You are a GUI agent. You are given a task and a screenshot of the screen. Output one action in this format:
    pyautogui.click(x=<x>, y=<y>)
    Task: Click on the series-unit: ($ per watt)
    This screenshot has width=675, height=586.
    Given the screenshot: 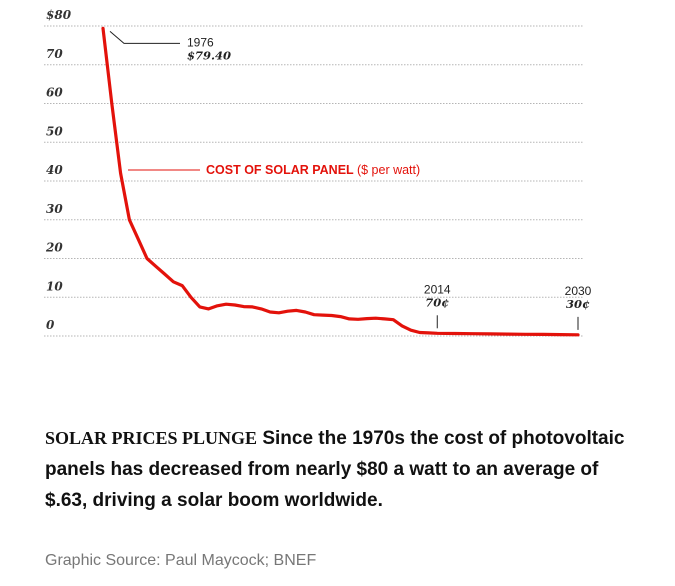 What is the action you would take?
    pyautogui.click(x=388, y=170)
    